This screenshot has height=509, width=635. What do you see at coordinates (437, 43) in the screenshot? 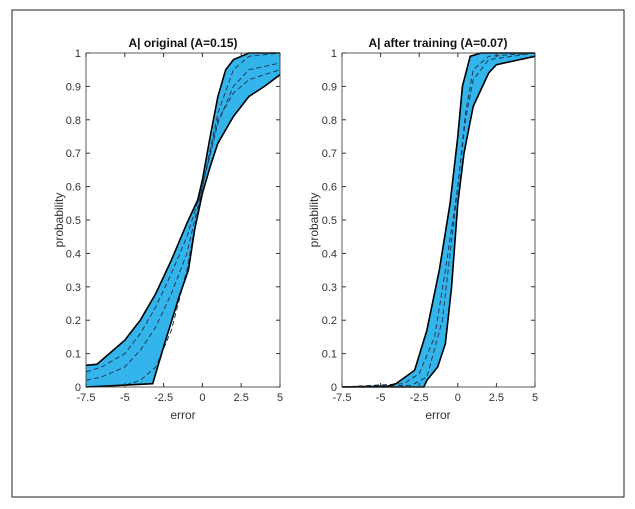
I see `plot-title: A| after training (A=0.07)` at bounding box center [437, 43].